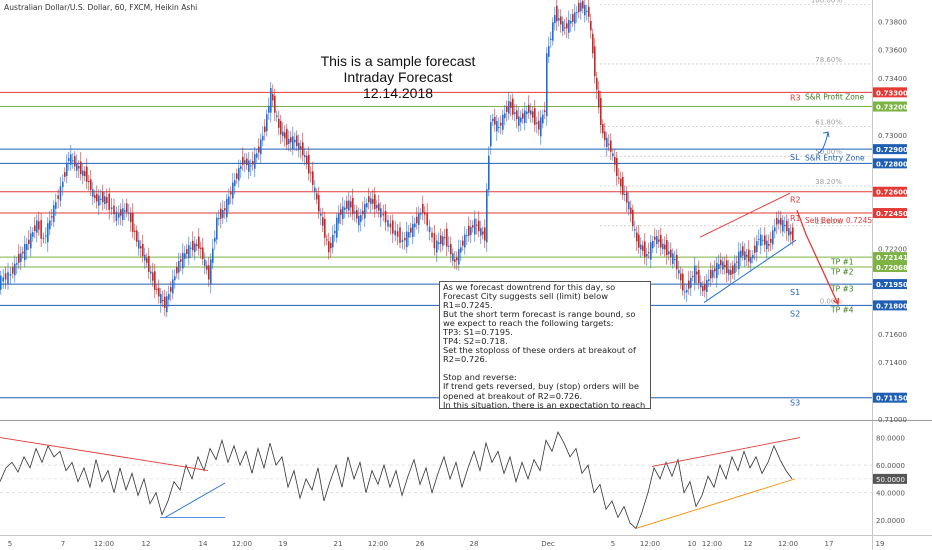  I want to click on price-tick-label: 0.73600, so click(892, 51).